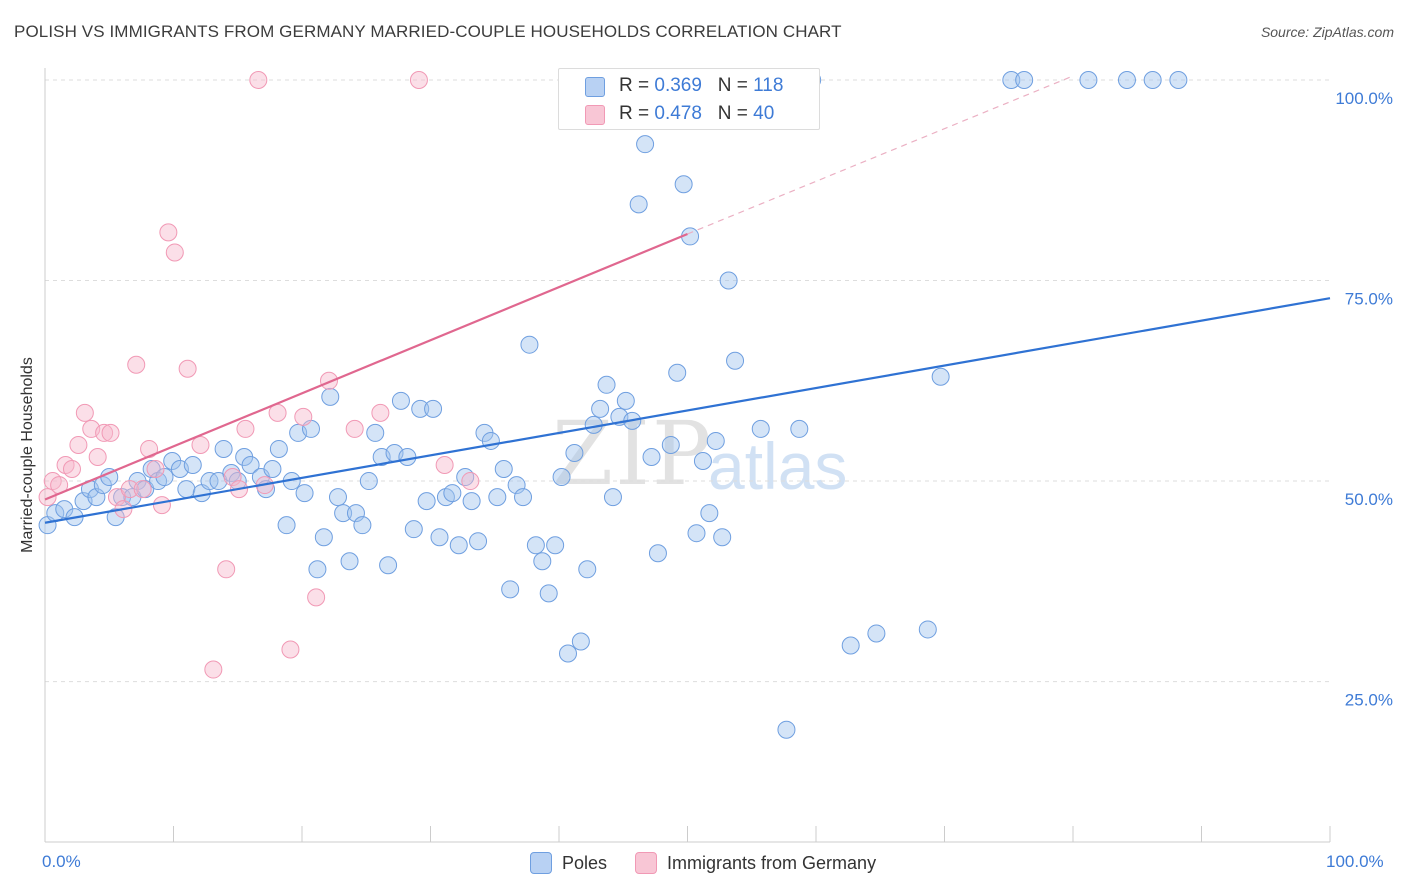 The image size is (1406, 892). Describe the element at coordinates (61, 861) in the screenshot. I see `x-tick-label-min: 0.0%` at that location.